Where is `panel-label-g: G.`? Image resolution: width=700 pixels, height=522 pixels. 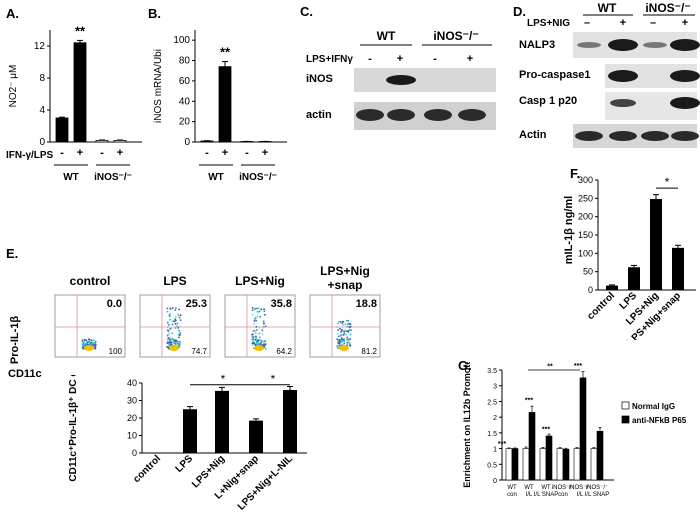 panel-label-g: G. is located at coordinates (465, 365).